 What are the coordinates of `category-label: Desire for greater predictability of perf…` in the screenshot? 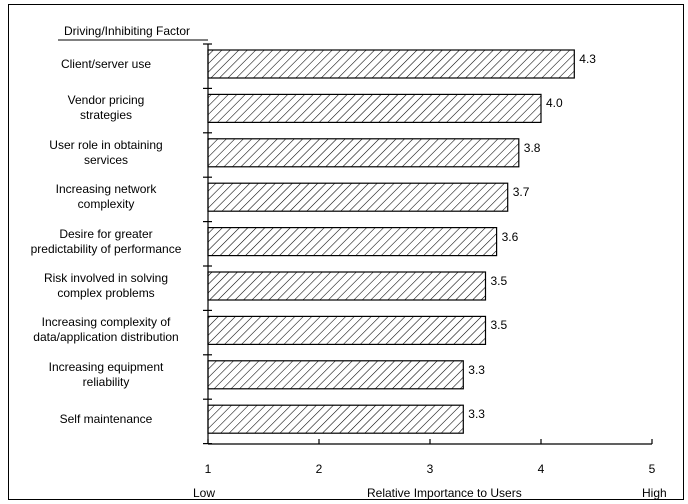 It's located at (106, 242).